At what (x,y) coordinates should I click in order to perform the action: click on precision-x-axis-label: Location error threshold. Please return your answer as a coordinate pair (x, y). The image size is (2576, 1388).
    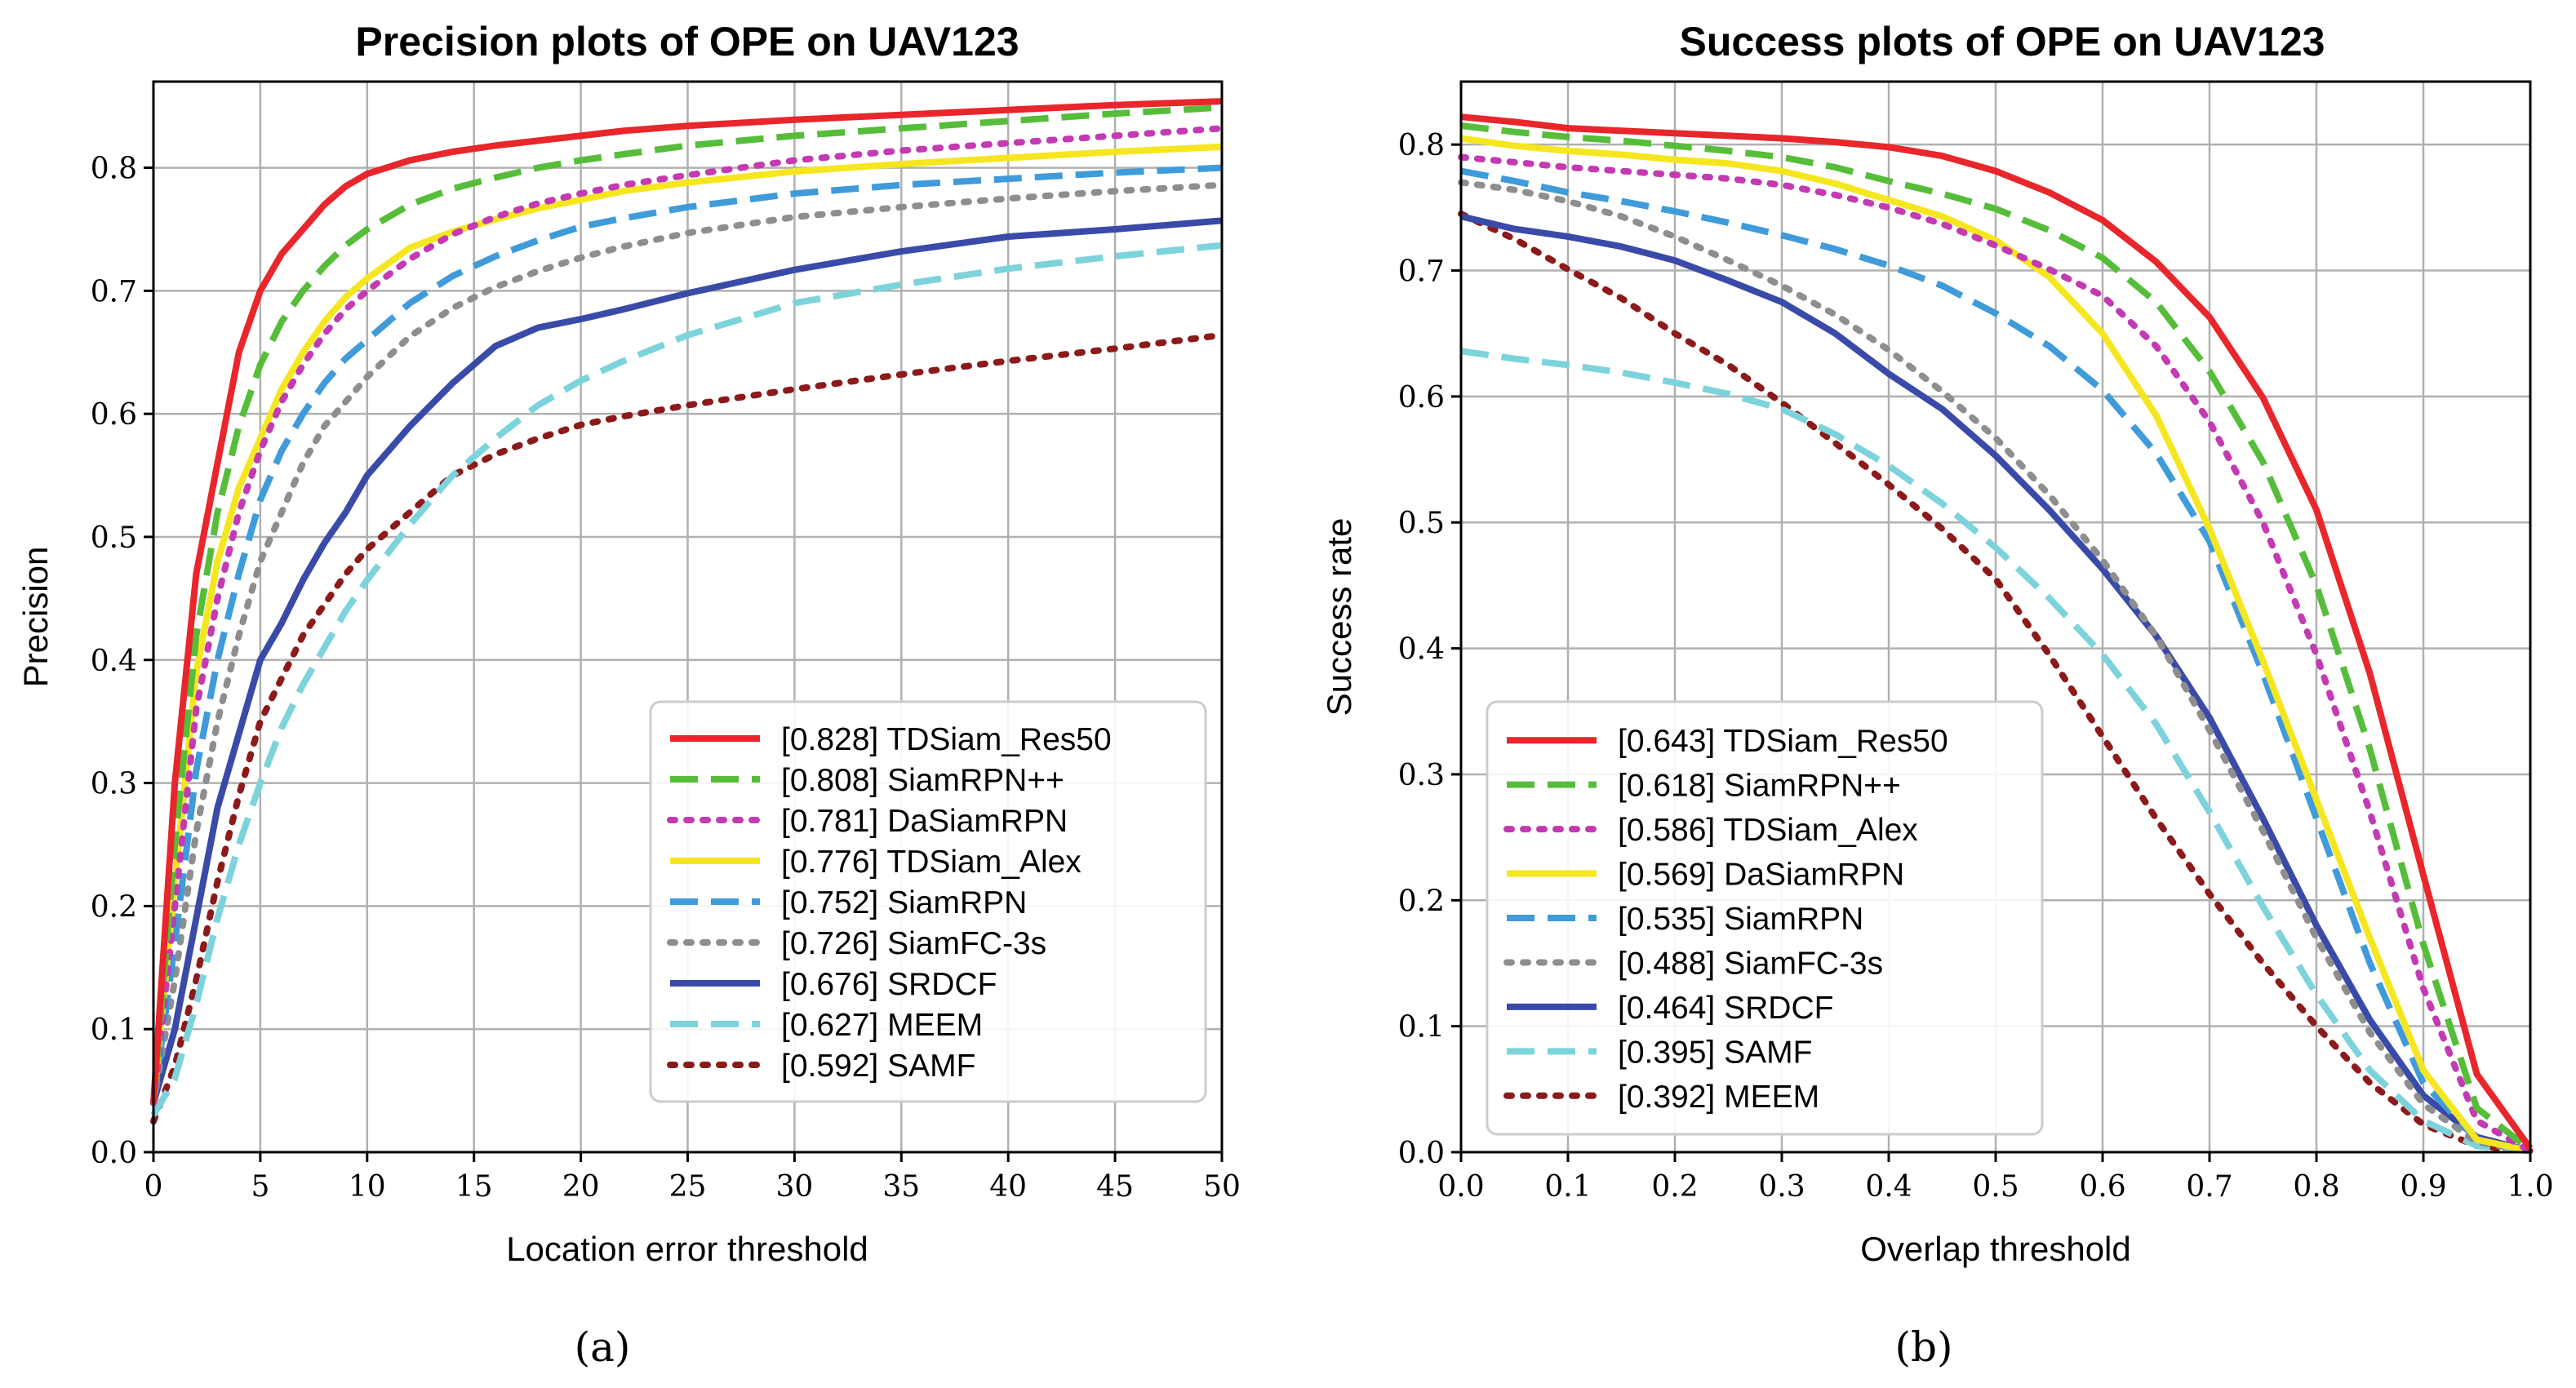
    Looking at the image, I should click on (687, 1249).